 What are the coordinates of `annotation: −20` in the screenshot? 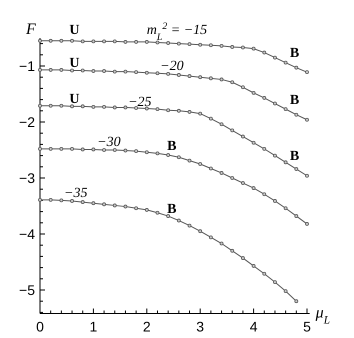 It's located at (172, 66).